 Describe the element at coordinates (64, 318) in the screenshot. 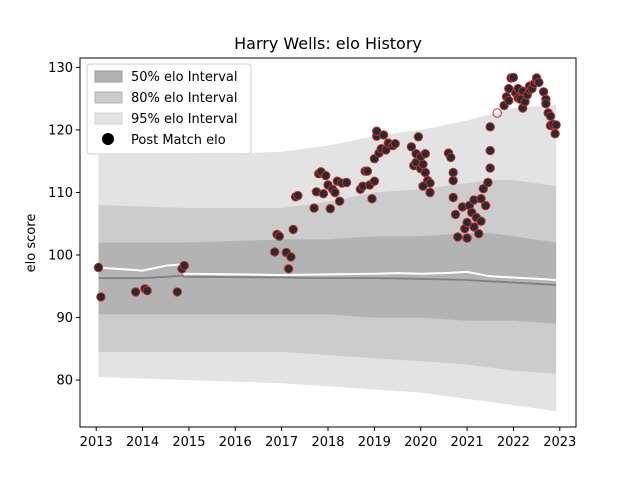

I see `y-tick-label: 90` at that location.